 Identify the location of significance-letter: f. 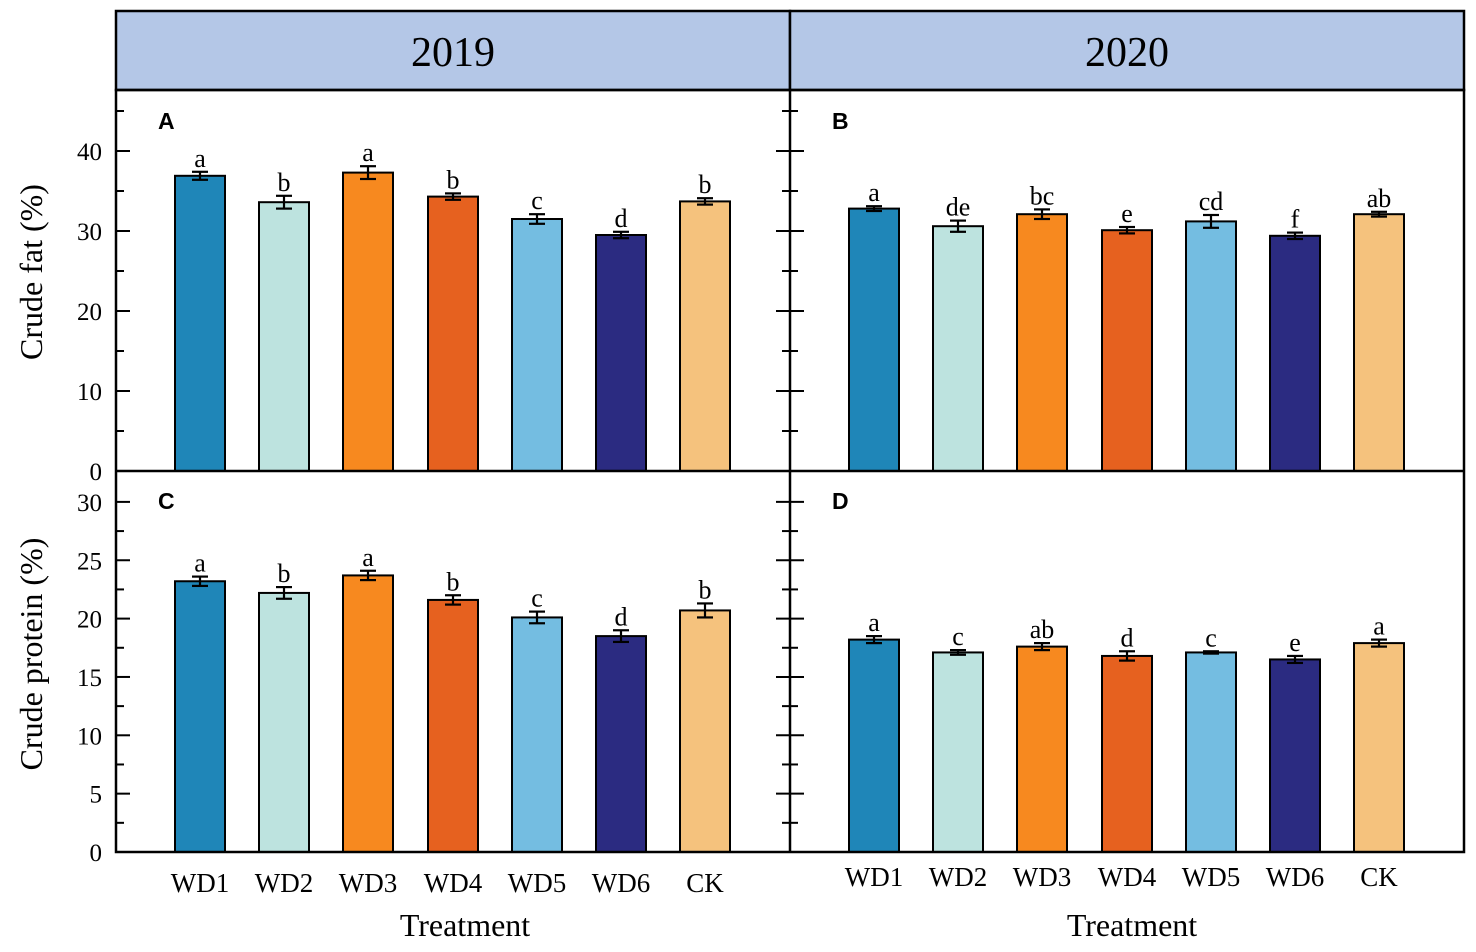
(1295, 219).